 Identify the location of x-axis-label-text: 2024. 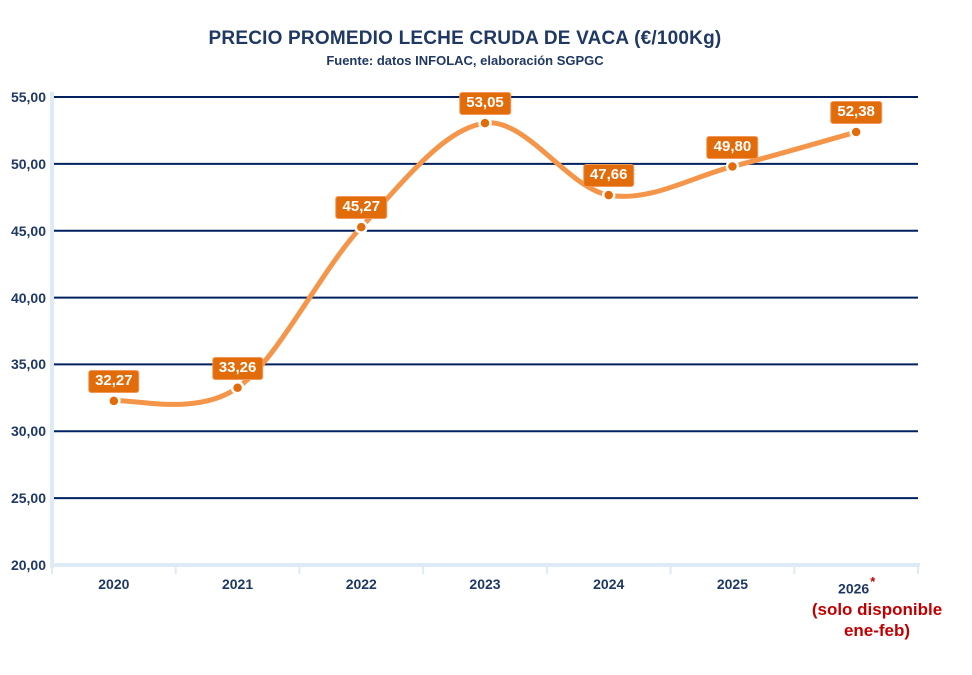
(609, 584).